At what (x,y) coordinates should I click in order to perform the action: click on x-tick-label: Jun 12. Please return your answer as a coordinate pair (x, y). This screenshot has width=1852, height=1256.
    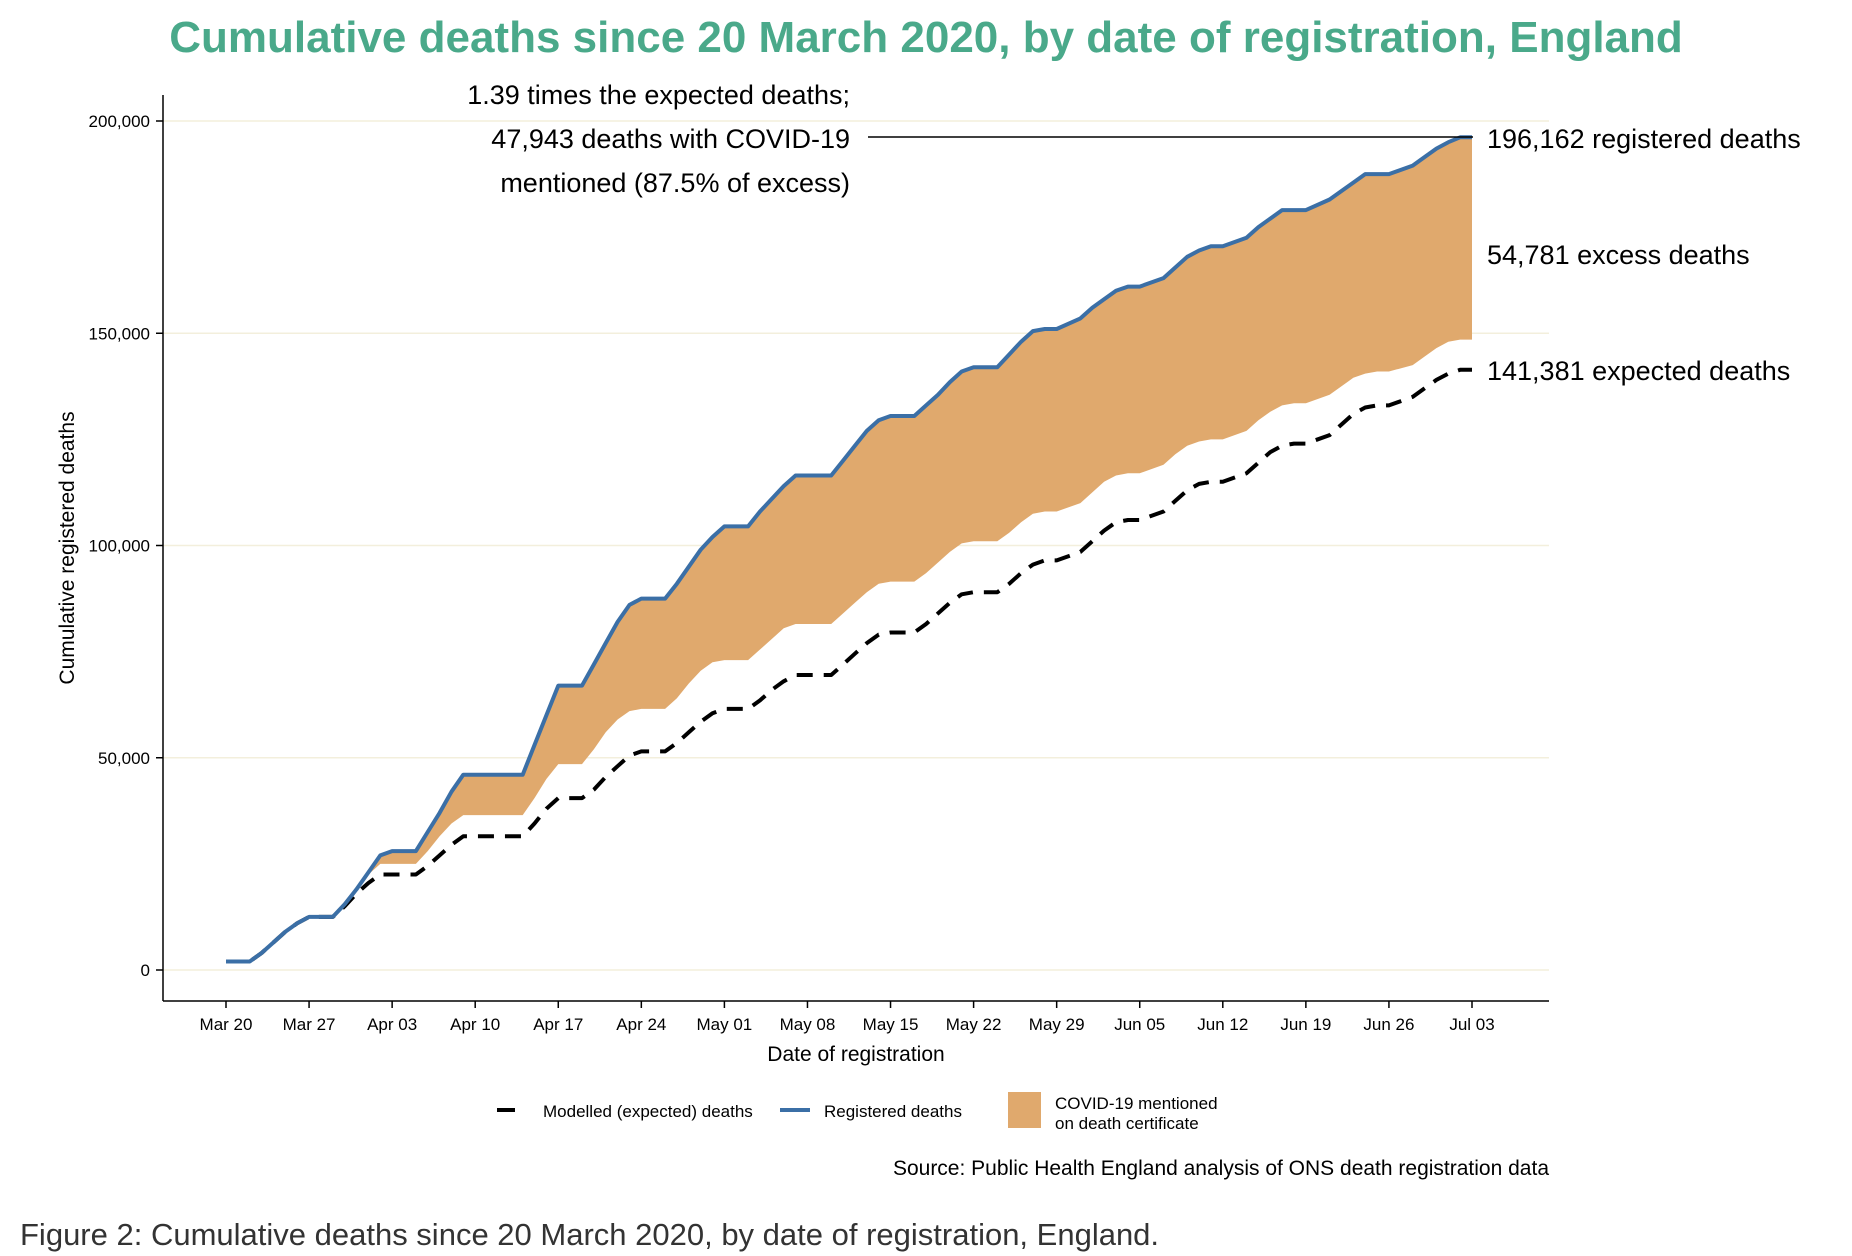
    Looking at the image, I should click on (1222, 1024).